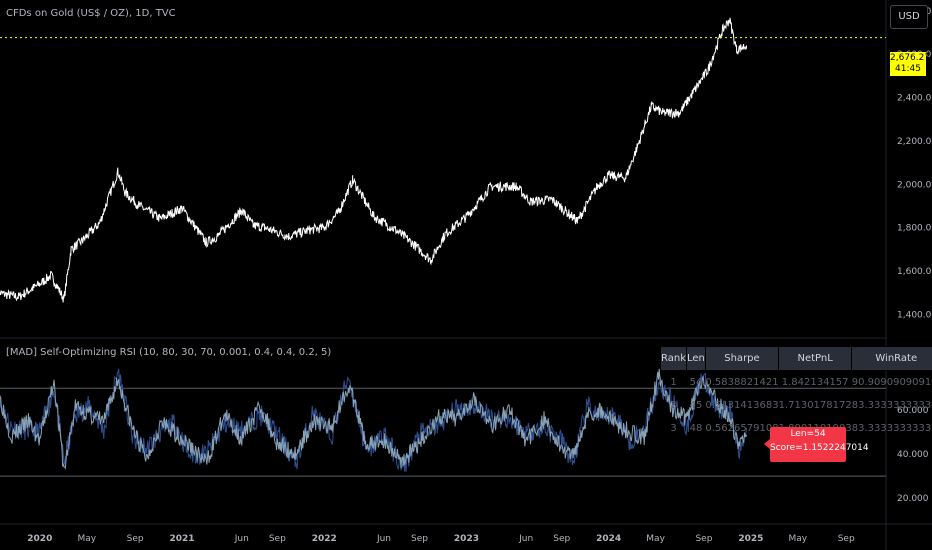 The width and height of the screenshot is (932, 550). What do you see at coordinates (914, 229) in the screenshot?
I see `price-tick-label: 1,800.000` at bounding box center [914, 229].